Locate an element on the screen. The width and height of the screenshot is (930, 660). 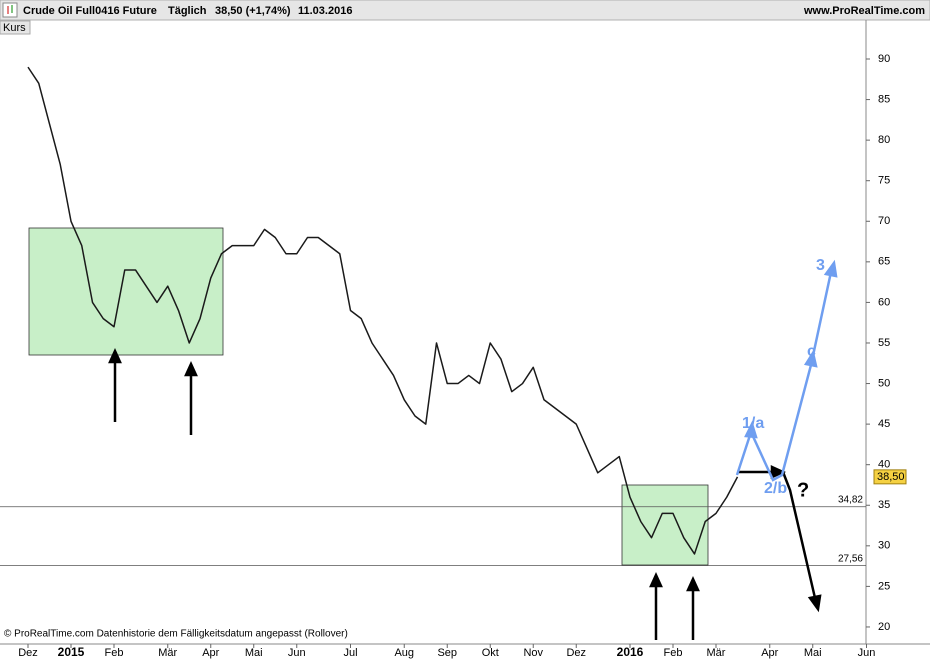
wave-line is located at coordinates (784, 376).